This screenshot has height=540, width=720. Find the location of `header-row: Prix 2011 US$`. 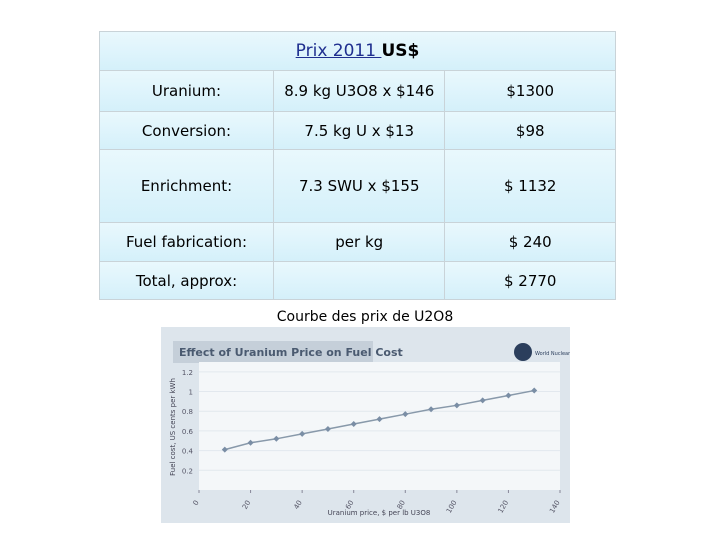

header-row: Prix 2011 US$ is located at coordinates (357, 51).